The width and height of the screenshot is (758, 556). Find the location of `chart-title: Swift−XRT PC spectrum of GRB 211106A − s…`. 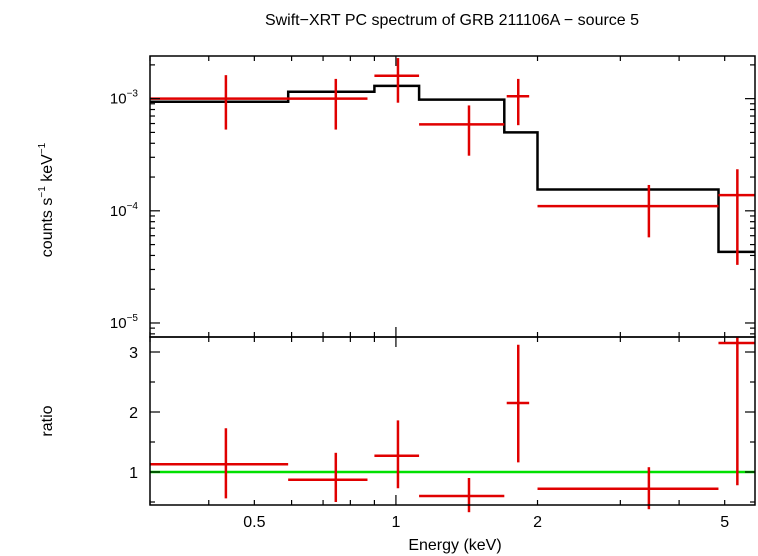

chart-title: Swift−XRT PC spectrum of GRB 211106A − s… is located at coordinates (452, 20).